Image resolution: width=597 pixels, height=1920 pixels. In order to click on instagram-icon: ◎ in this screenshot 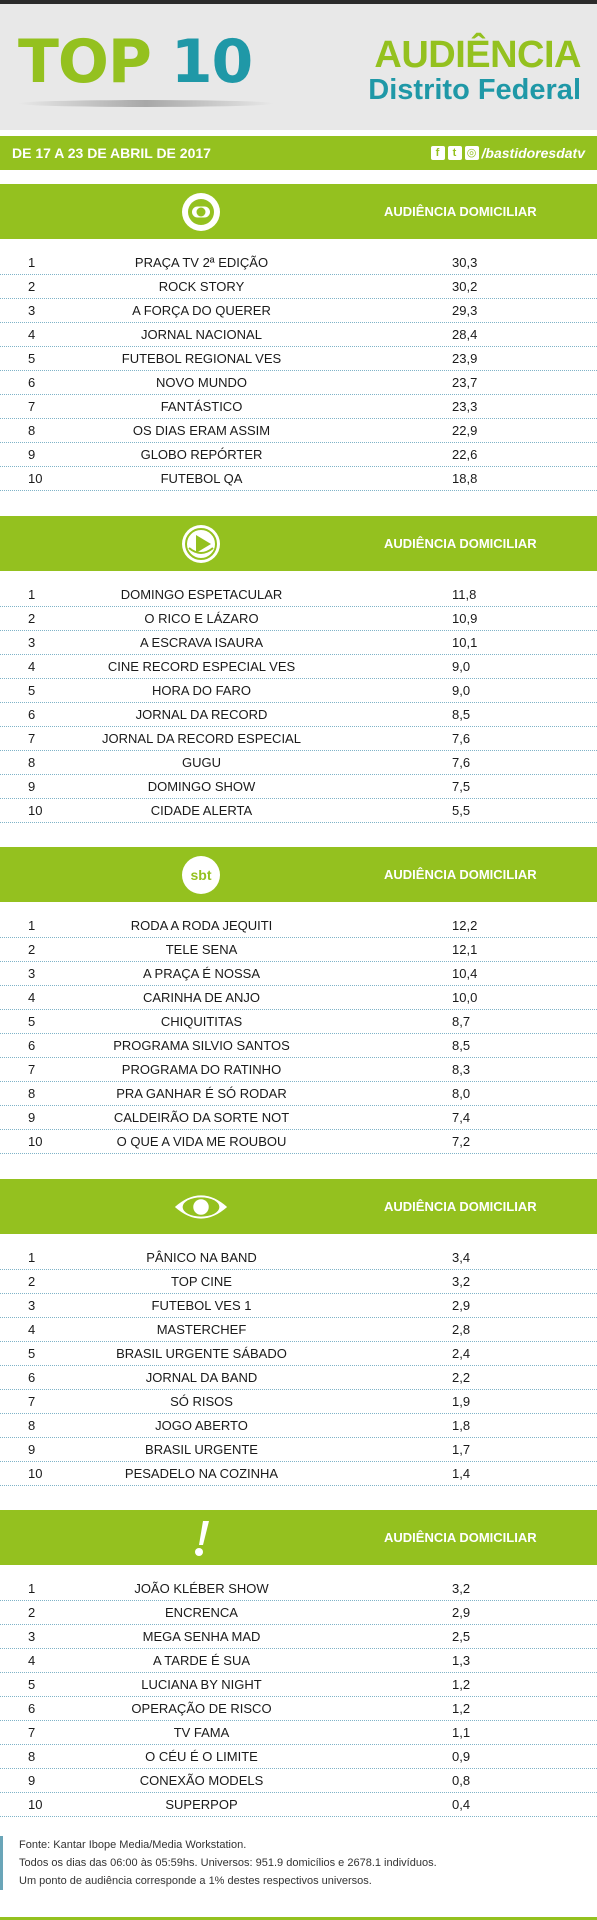, I will do `click(471, 153)`.